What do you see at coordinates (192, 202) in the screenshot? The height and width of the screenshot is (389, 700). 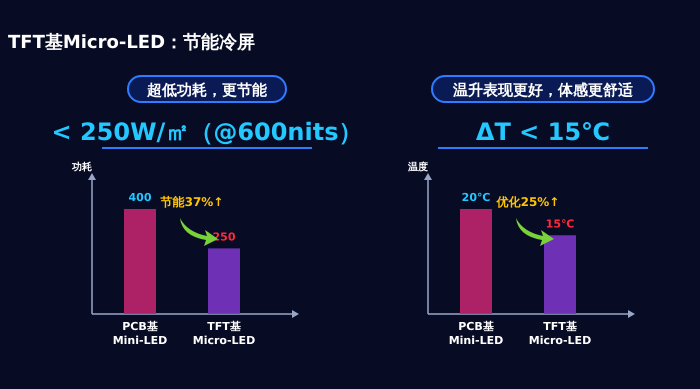 I see `annotation: 节能37%↑` at bounding box center [192, 202].